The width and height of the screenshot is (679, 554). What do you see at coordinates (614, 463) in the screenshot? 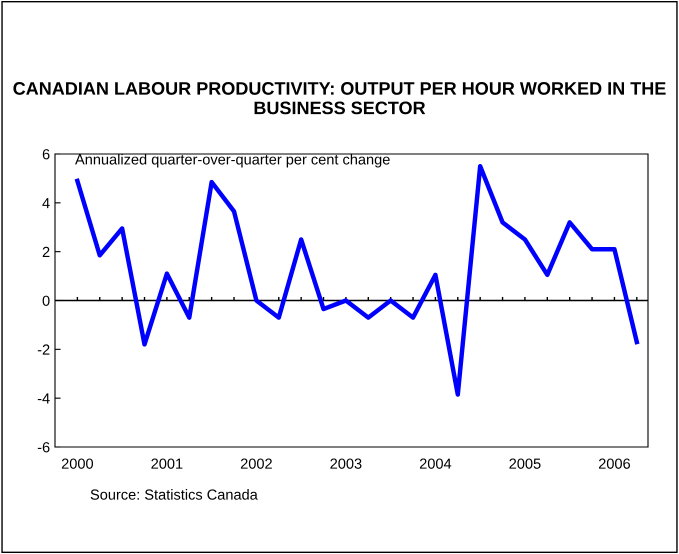
I see `x-tick-label: 2006` at bounding box center [614, 463].